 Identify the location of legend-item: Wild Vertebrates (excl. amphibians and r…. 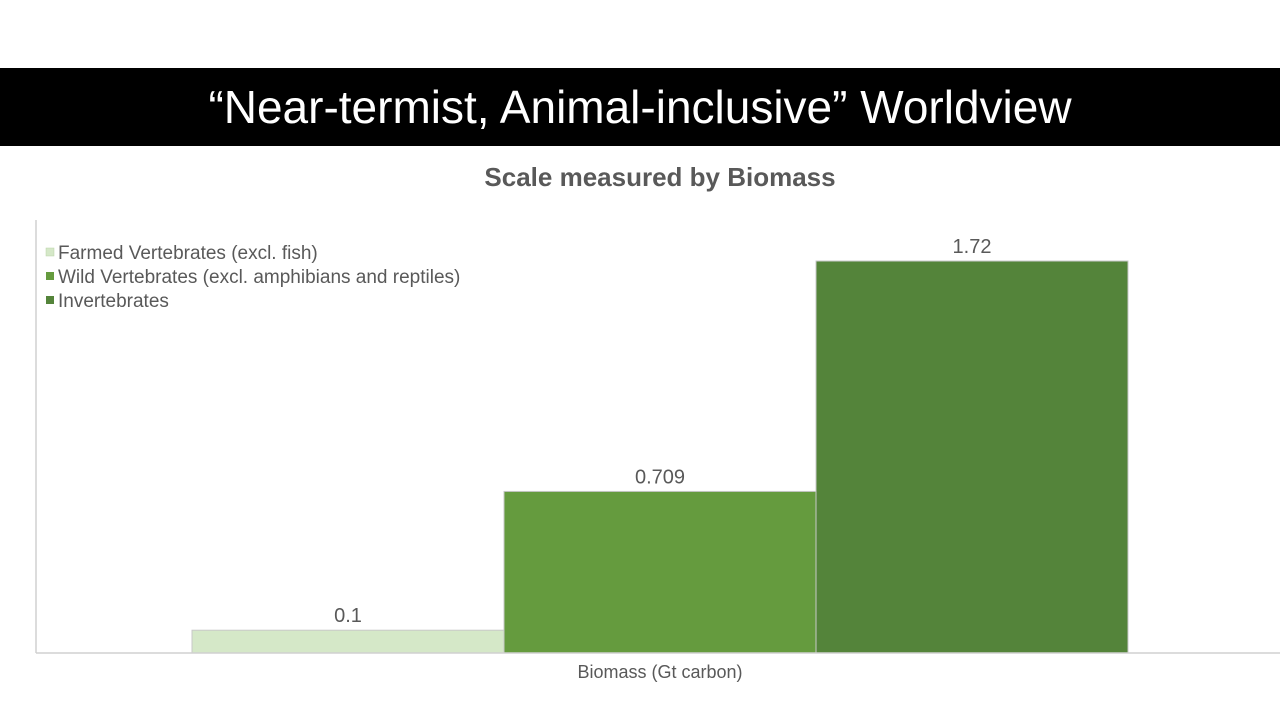
(253, 277).